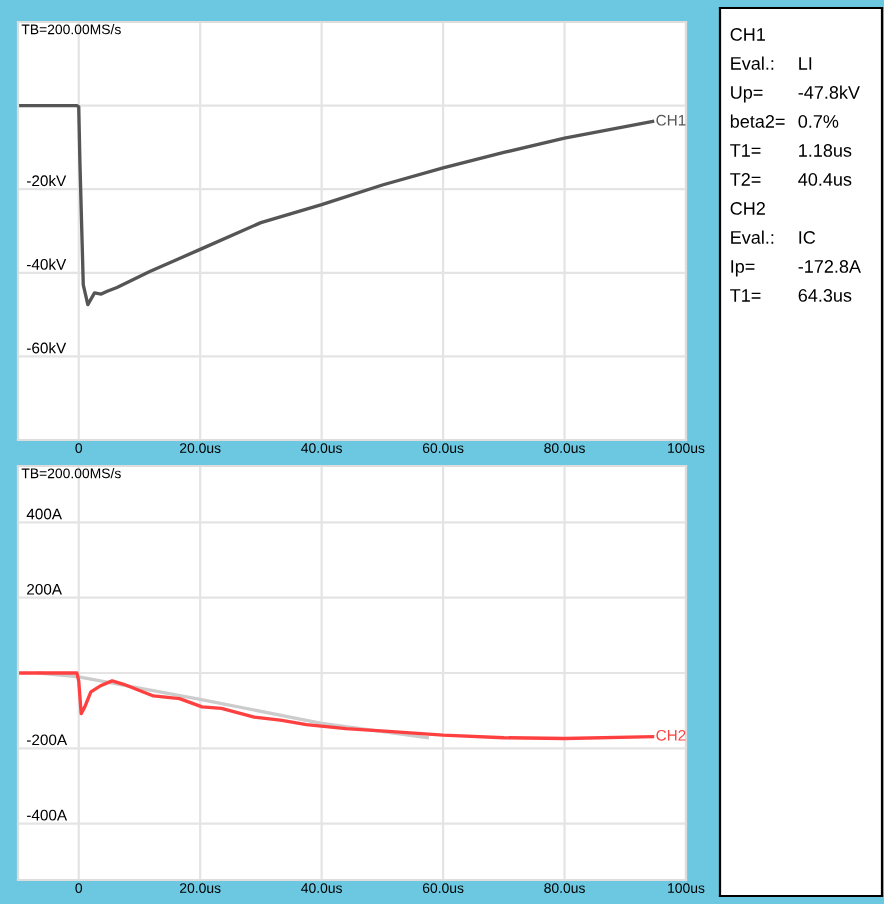 The height and width of the screenshot is (904, 884). I want to click on text: T1= 1.18us, so click(791, 150).